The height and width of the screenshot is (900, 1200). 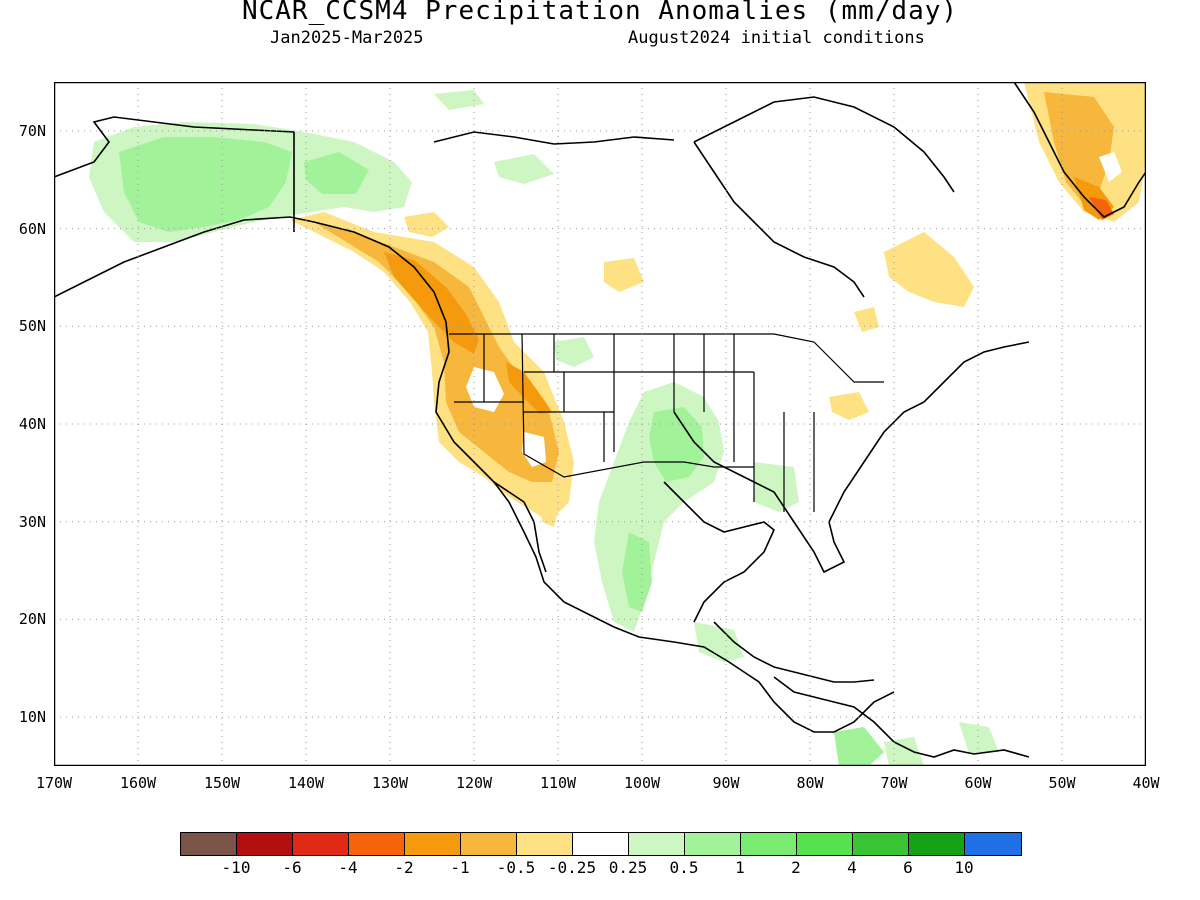 I want to click on color-legend, so click(x=601, y=844).